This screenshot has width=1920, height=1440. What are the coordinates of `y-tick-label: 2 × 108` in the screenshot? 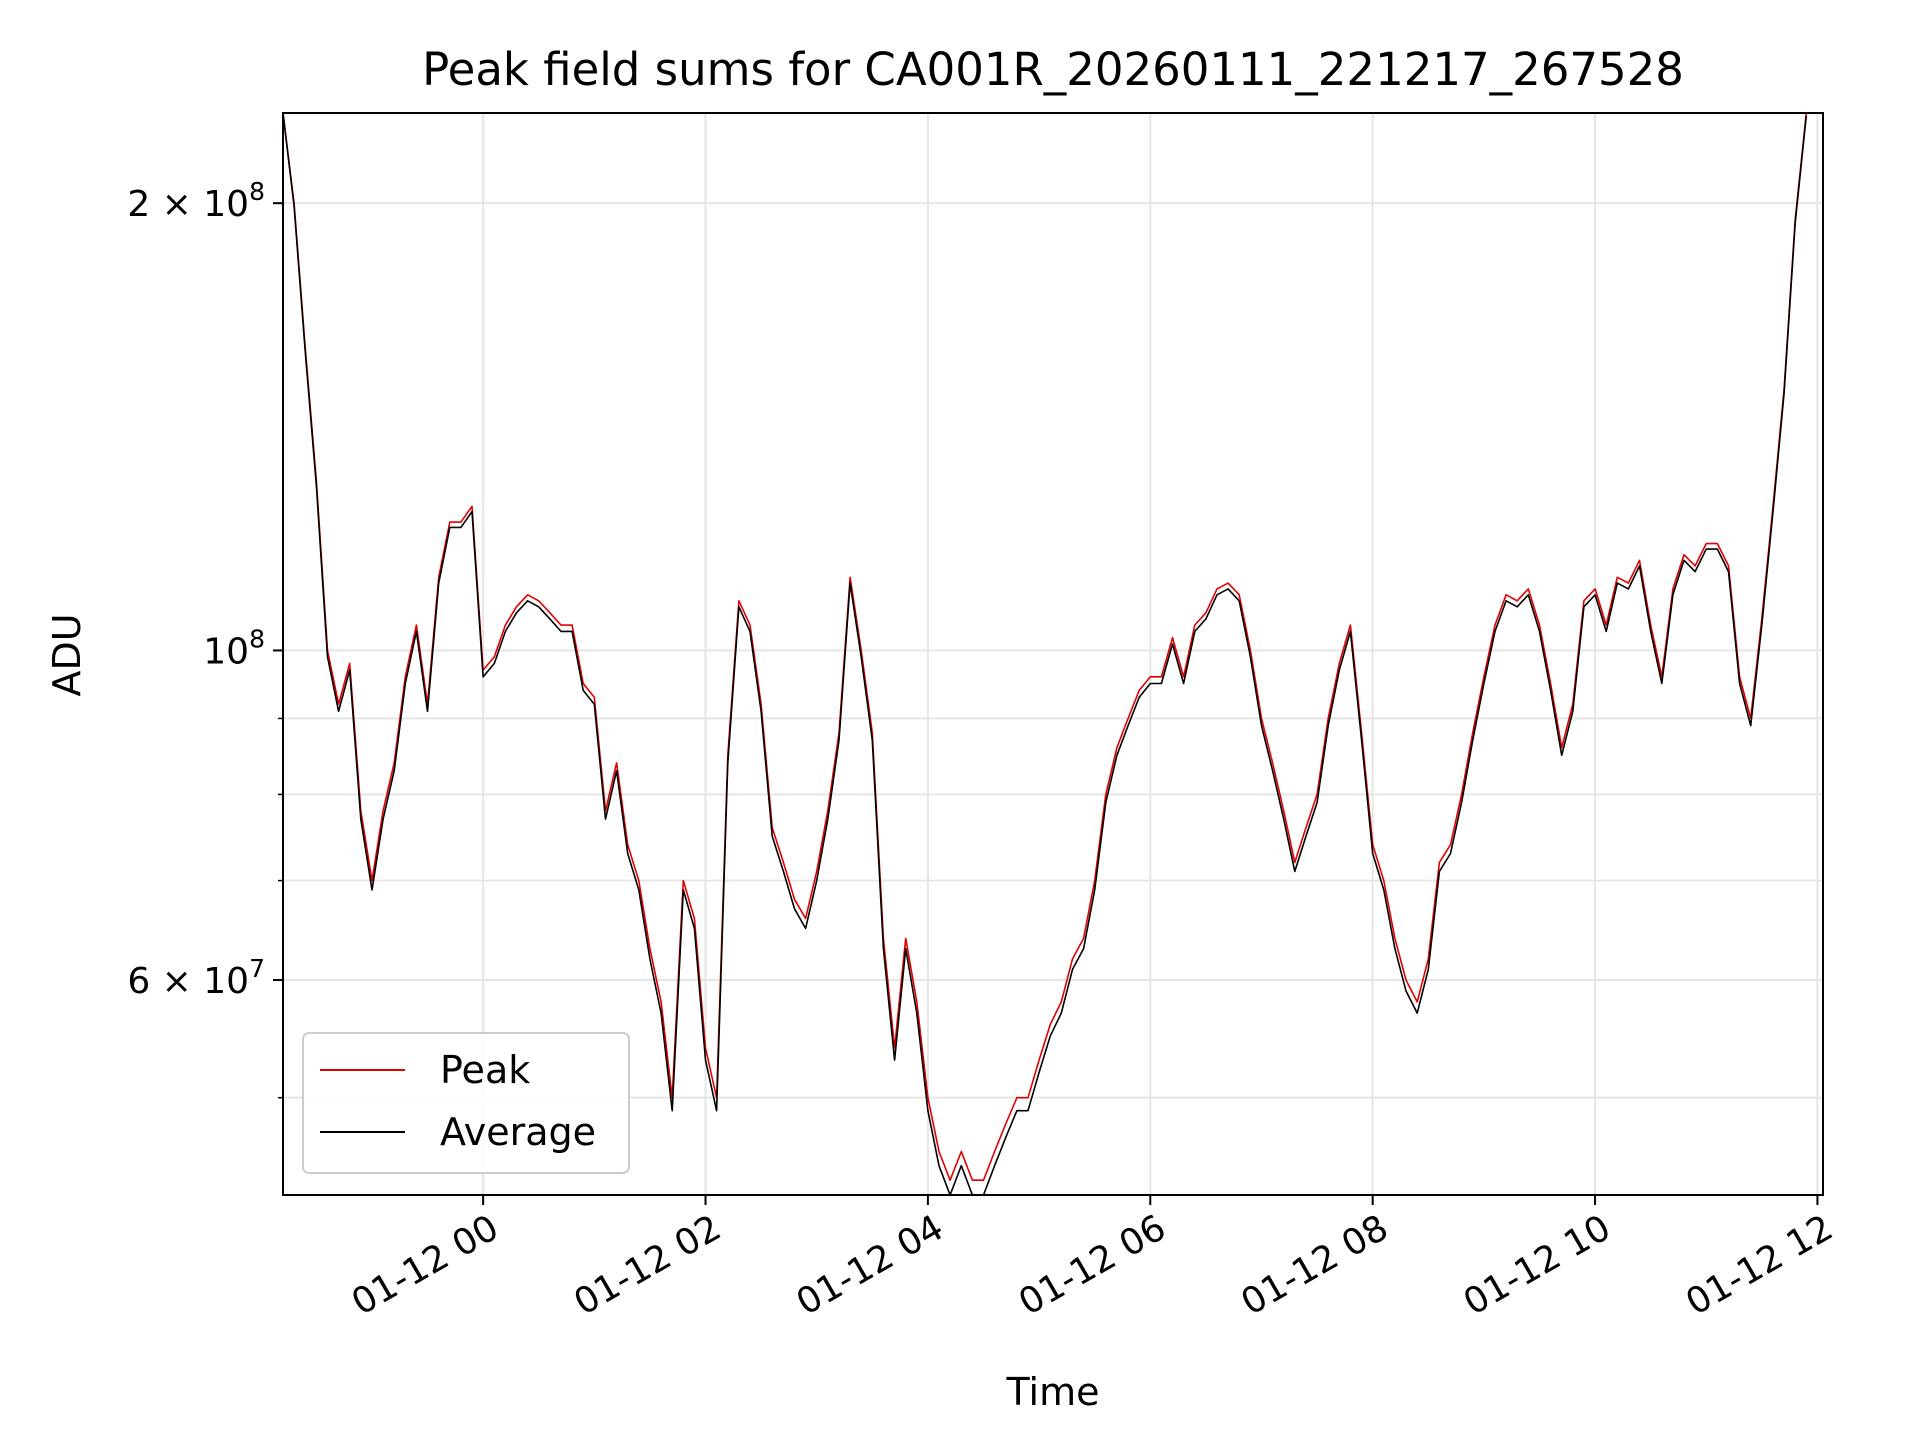 It's located at (196, 201).